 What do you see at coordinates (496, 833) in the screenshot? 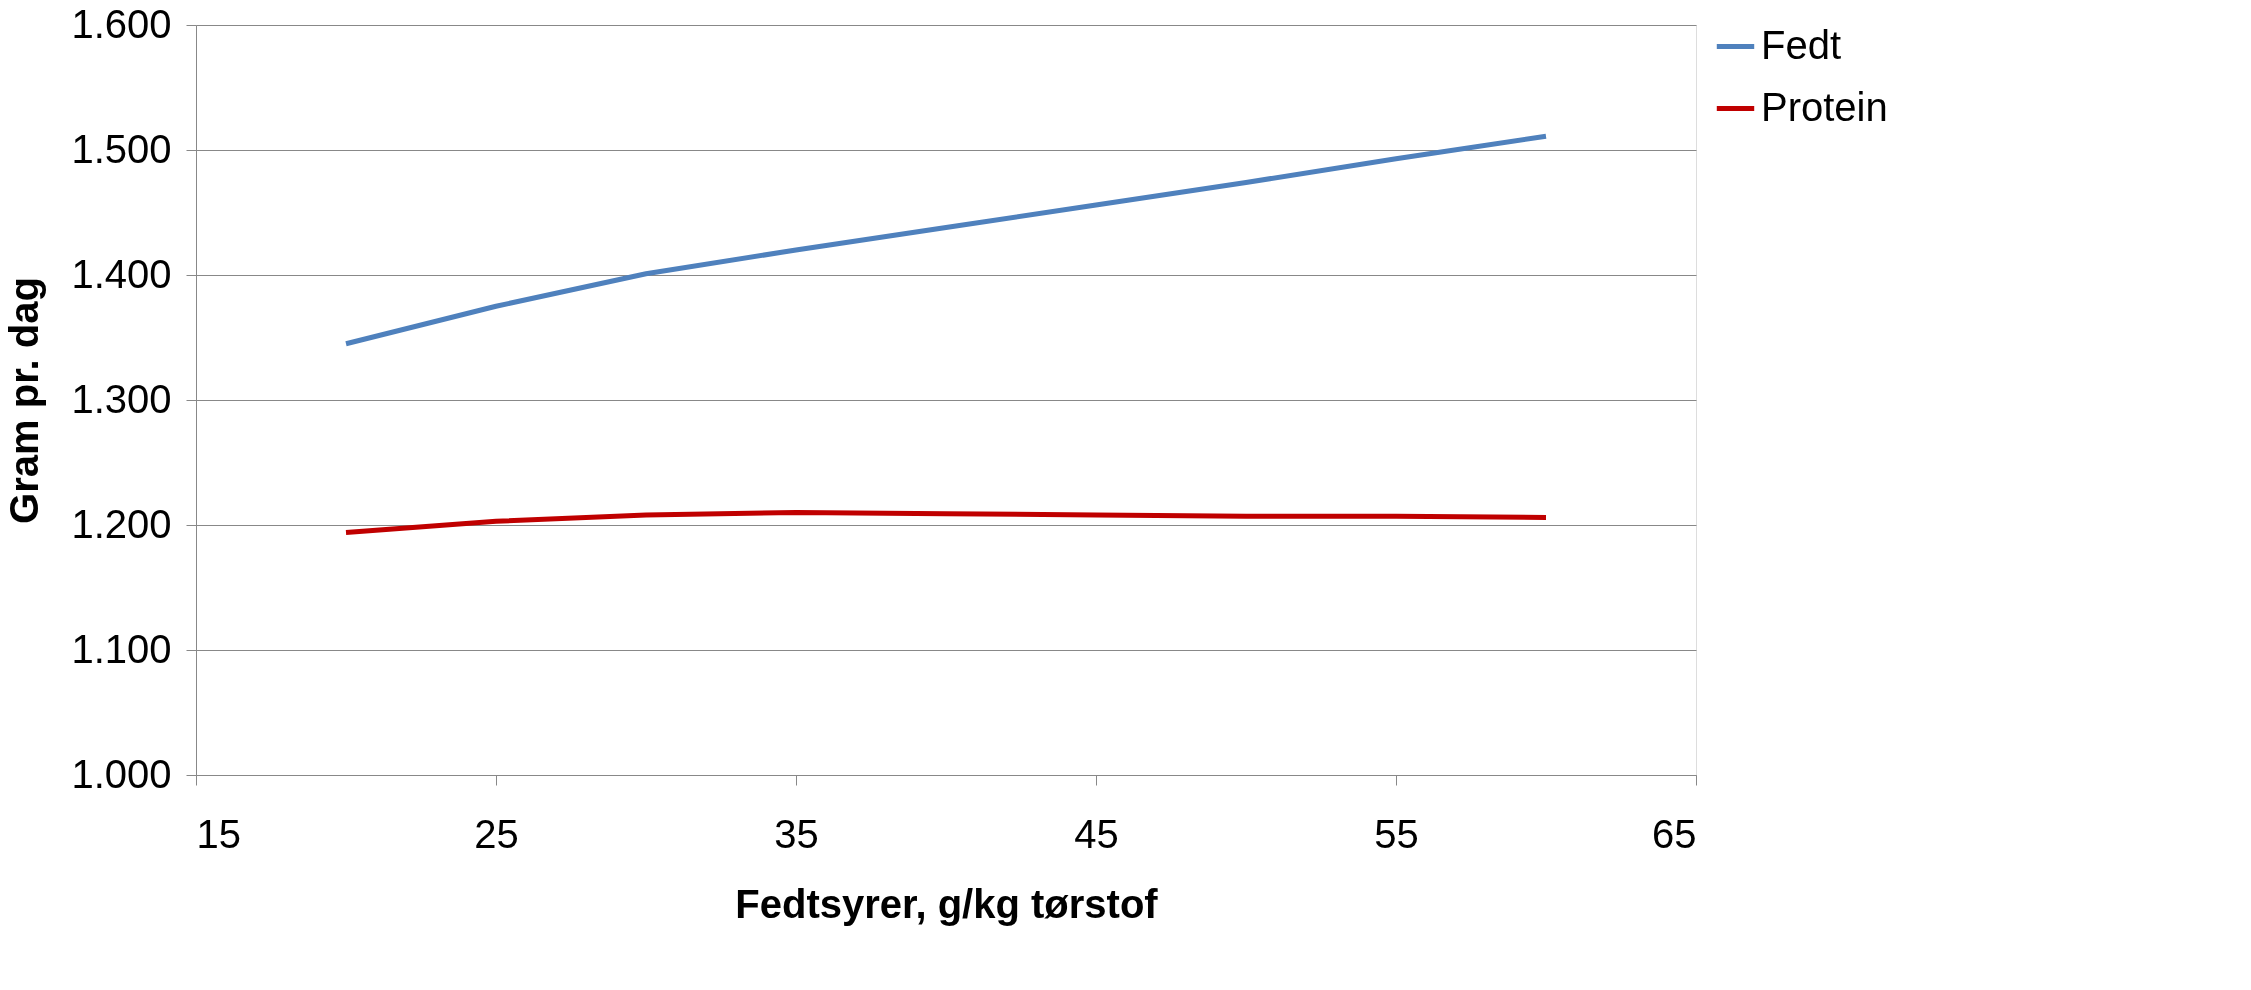
I see `x-tick-label: 25` at bounding box center [496, 833].